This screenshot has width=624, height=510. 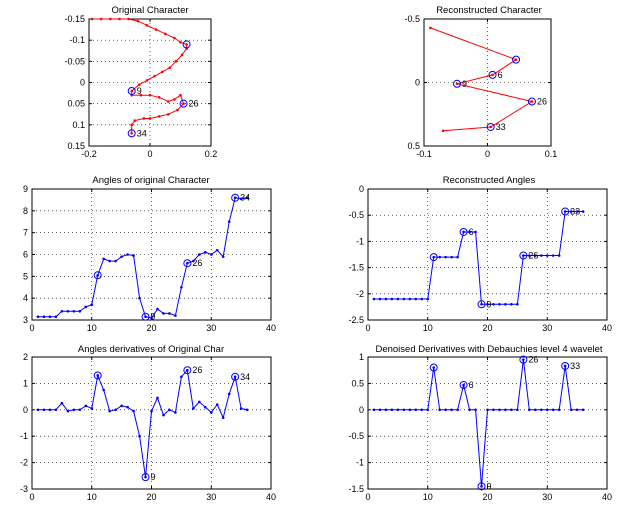 What do you see at coordinates (25, 255) in the screenshot?
I see `y-tick-label: 6` at bounding box center [25, 255].